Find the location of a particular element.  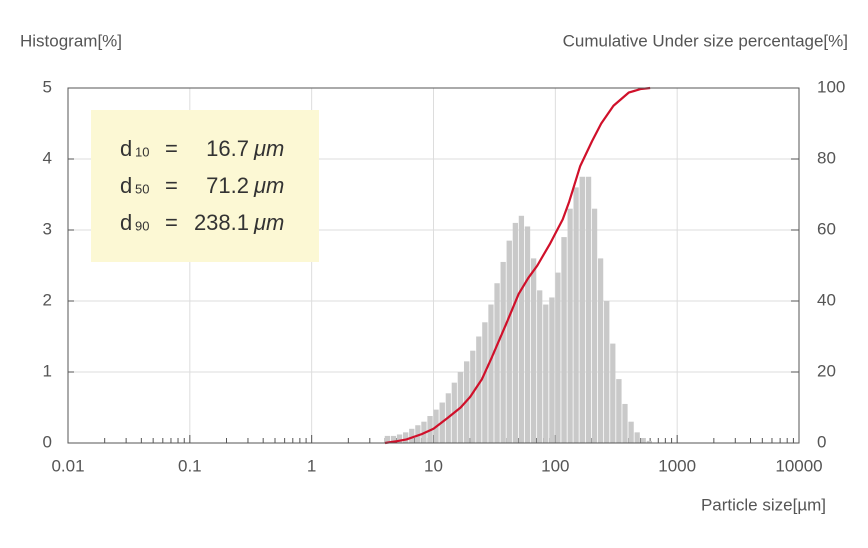

y2-tick-label: 100 is located at coordinates (831, 86).